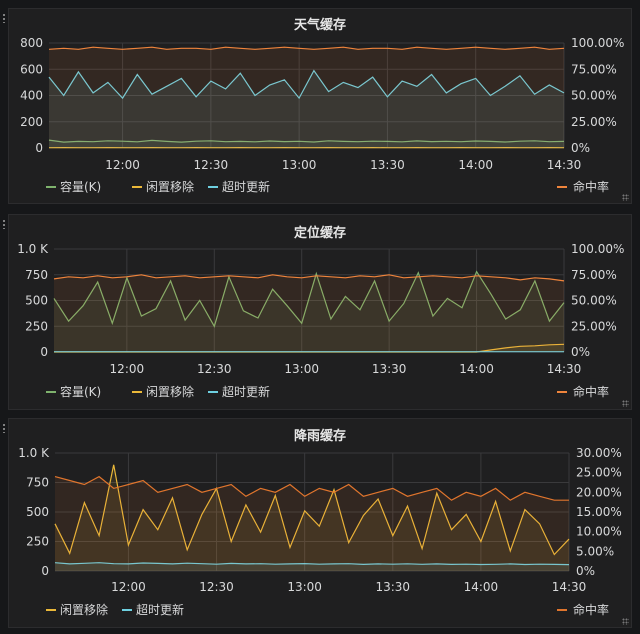 Image resolution: width=640 pixels, height=634 pixels. I want to click on y-left-tick-label: 400, so click(31, 96).